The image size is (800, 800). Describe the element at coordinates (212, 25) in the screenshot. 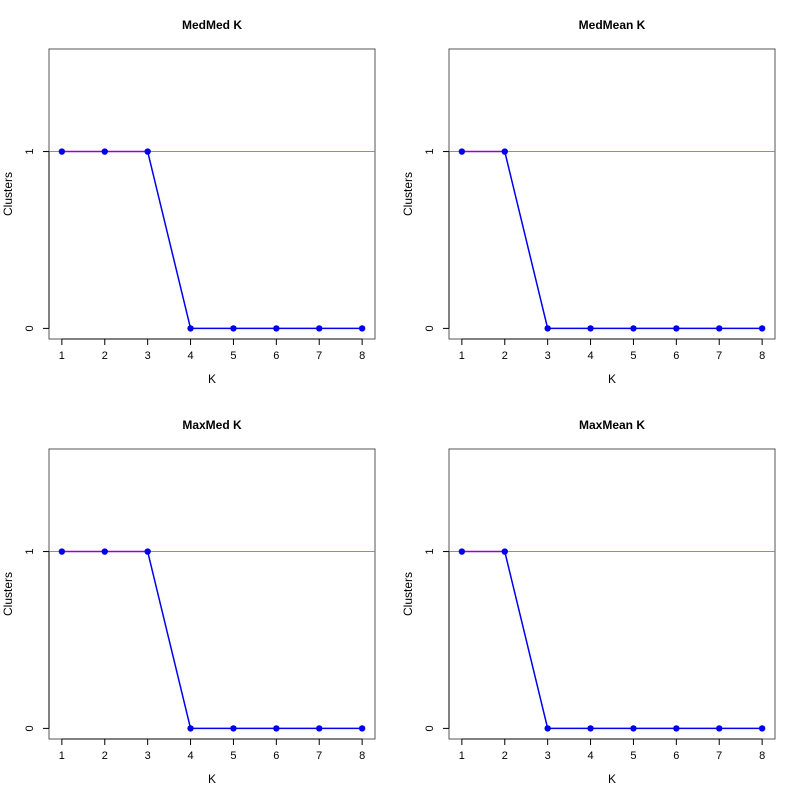

I see `chart-title: MedMed K` at that location.